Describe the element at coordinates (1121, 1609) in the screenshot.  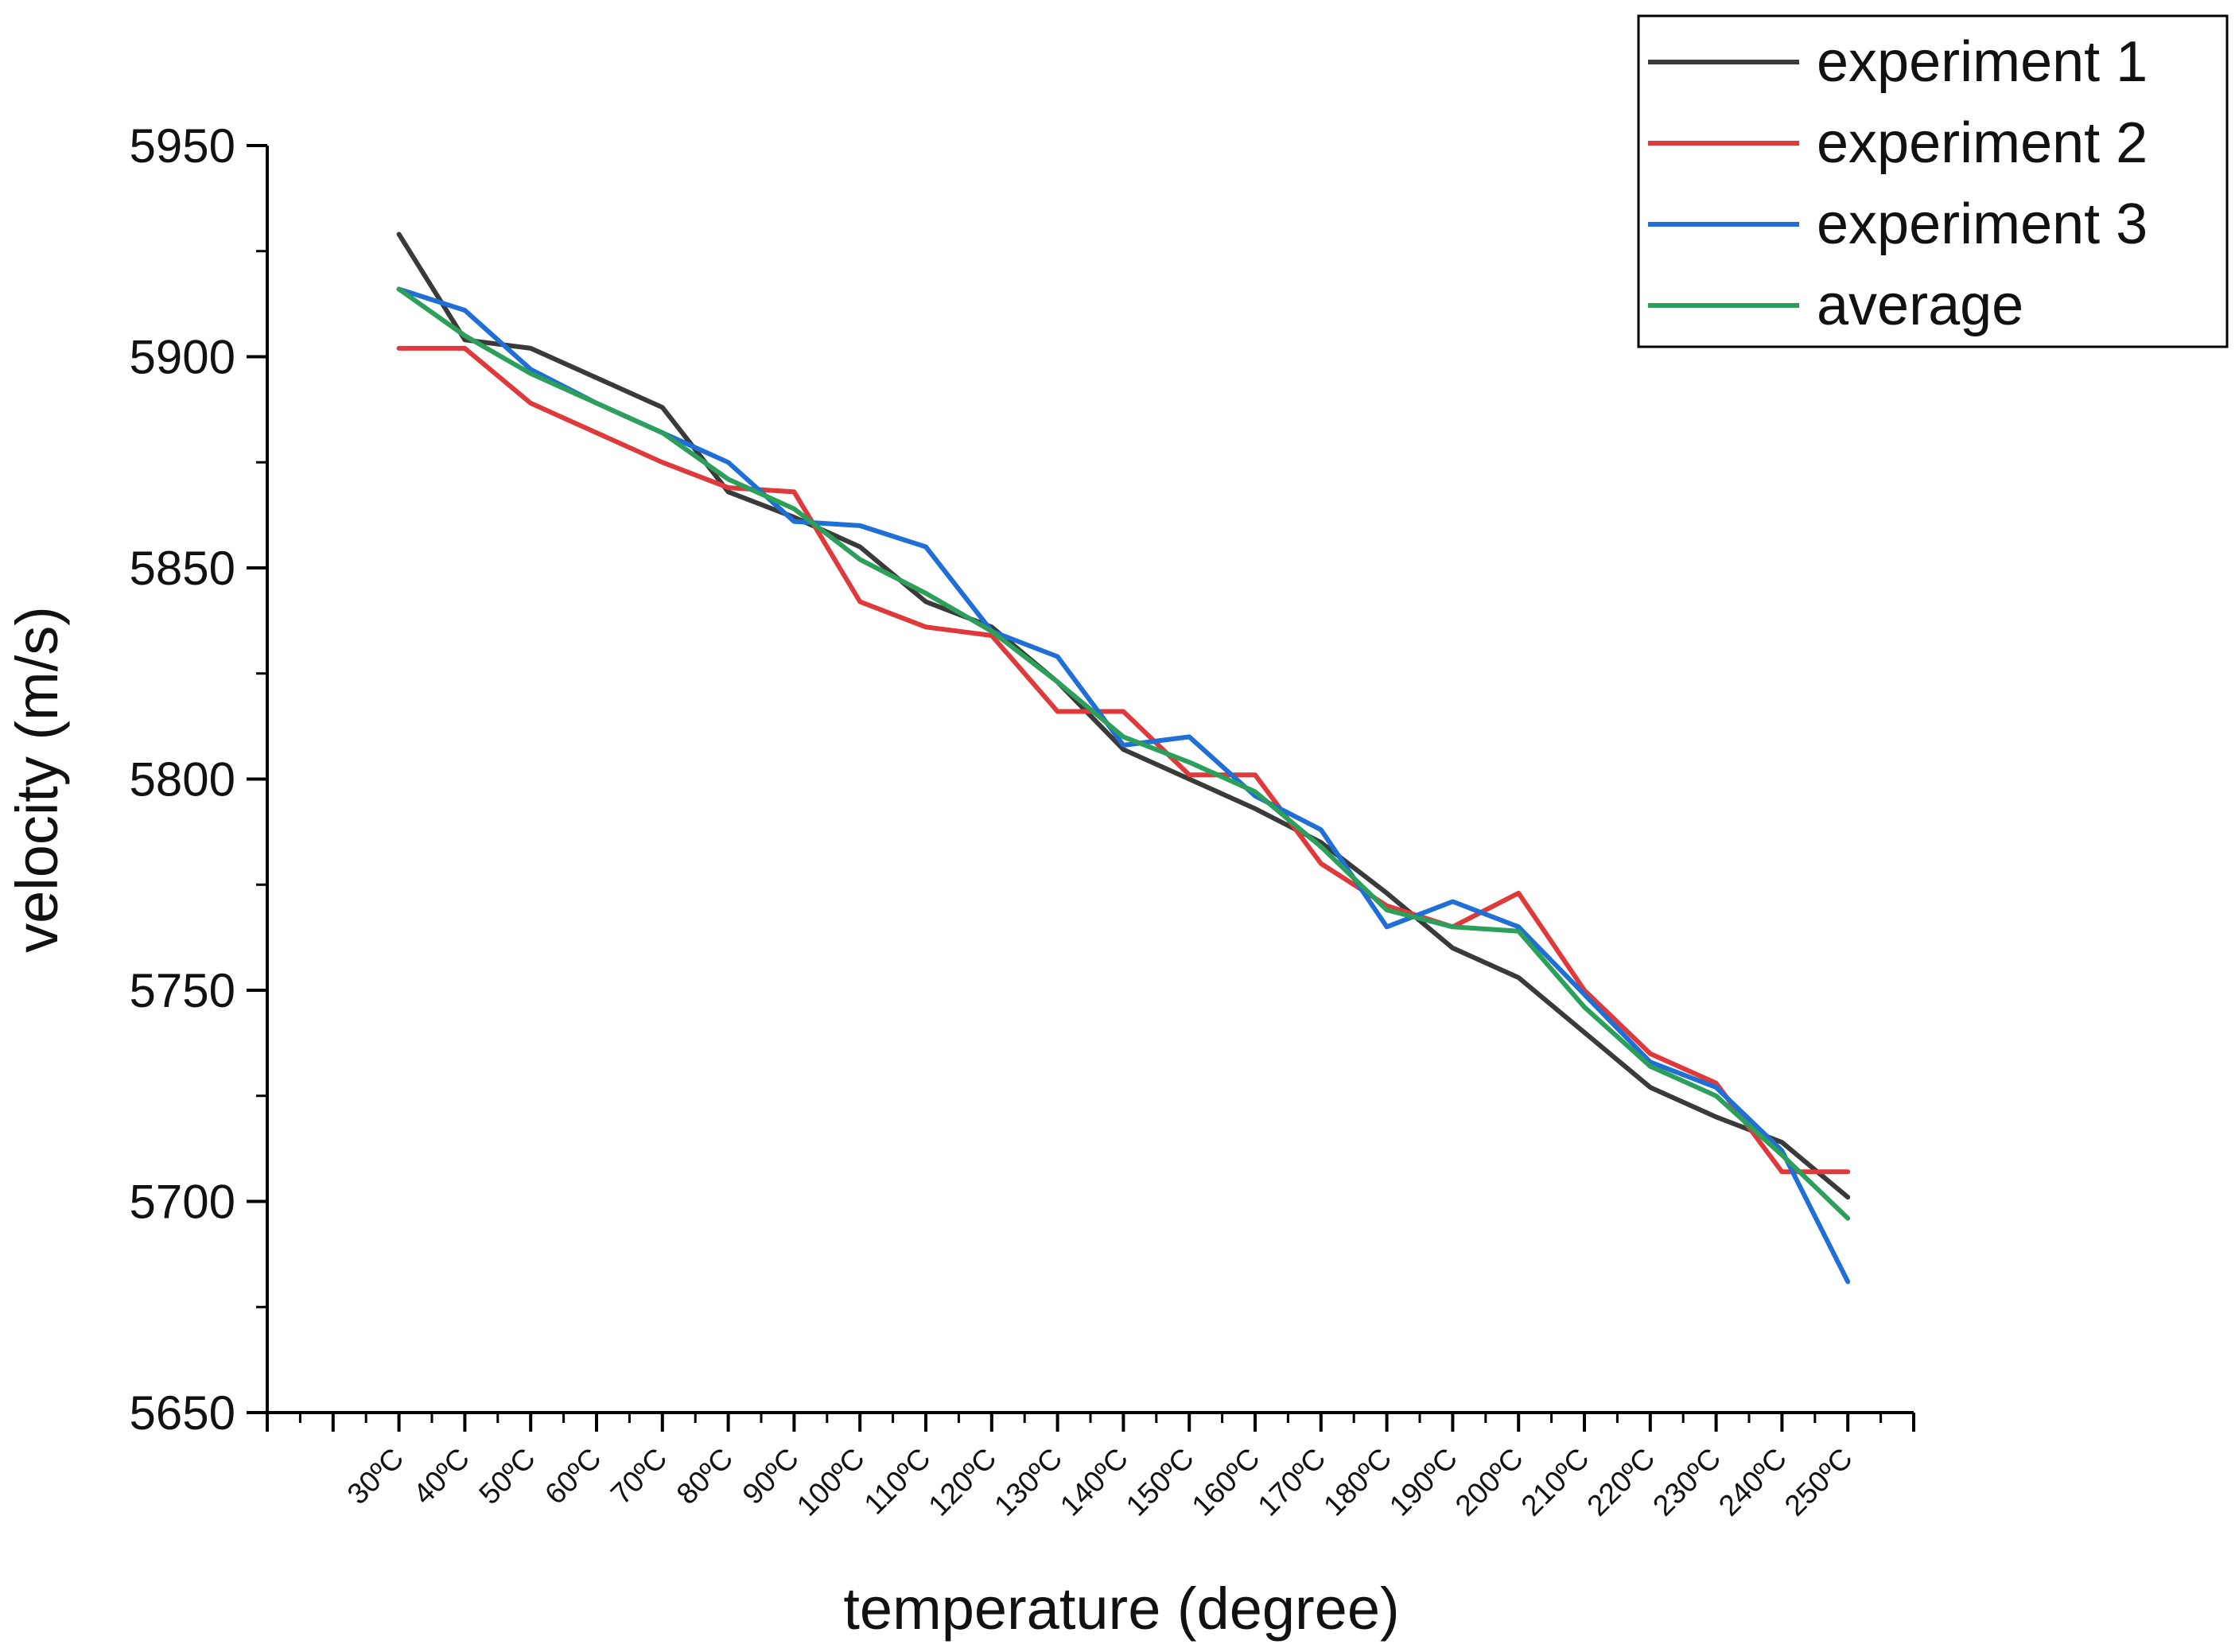
I see `x-axis-title: temperature (degree)` at that location.